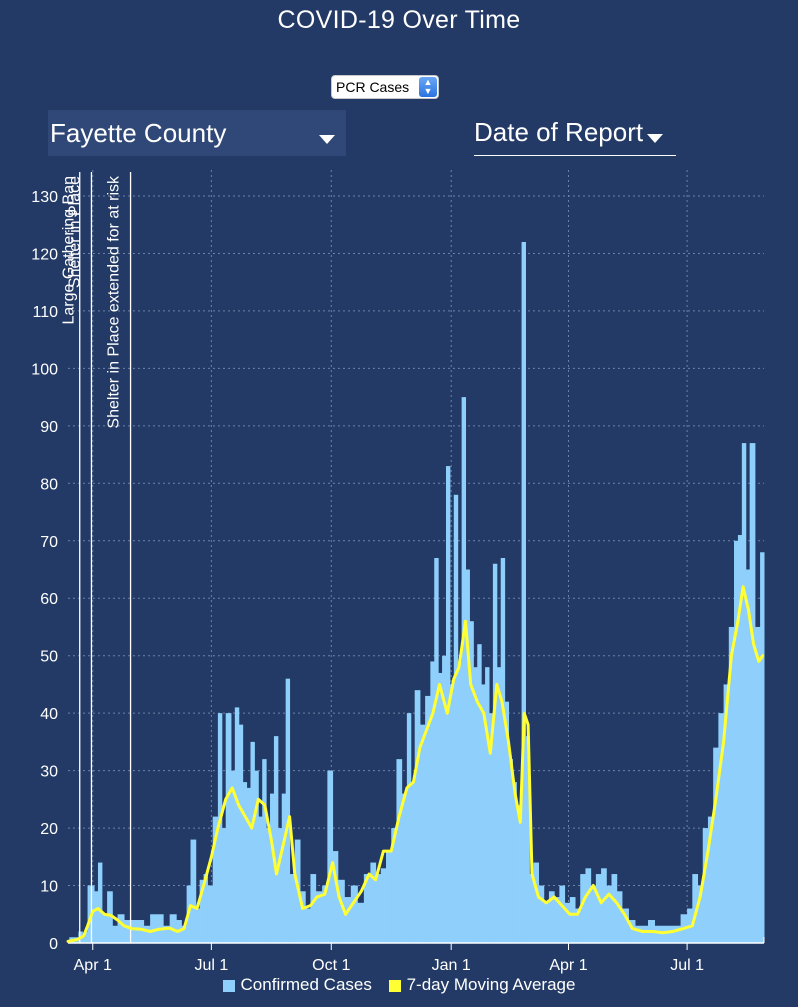 The height and width of the screenshot is (1007, 798). I want to click on date-mode-select: Date of Report, so click(575, 133).